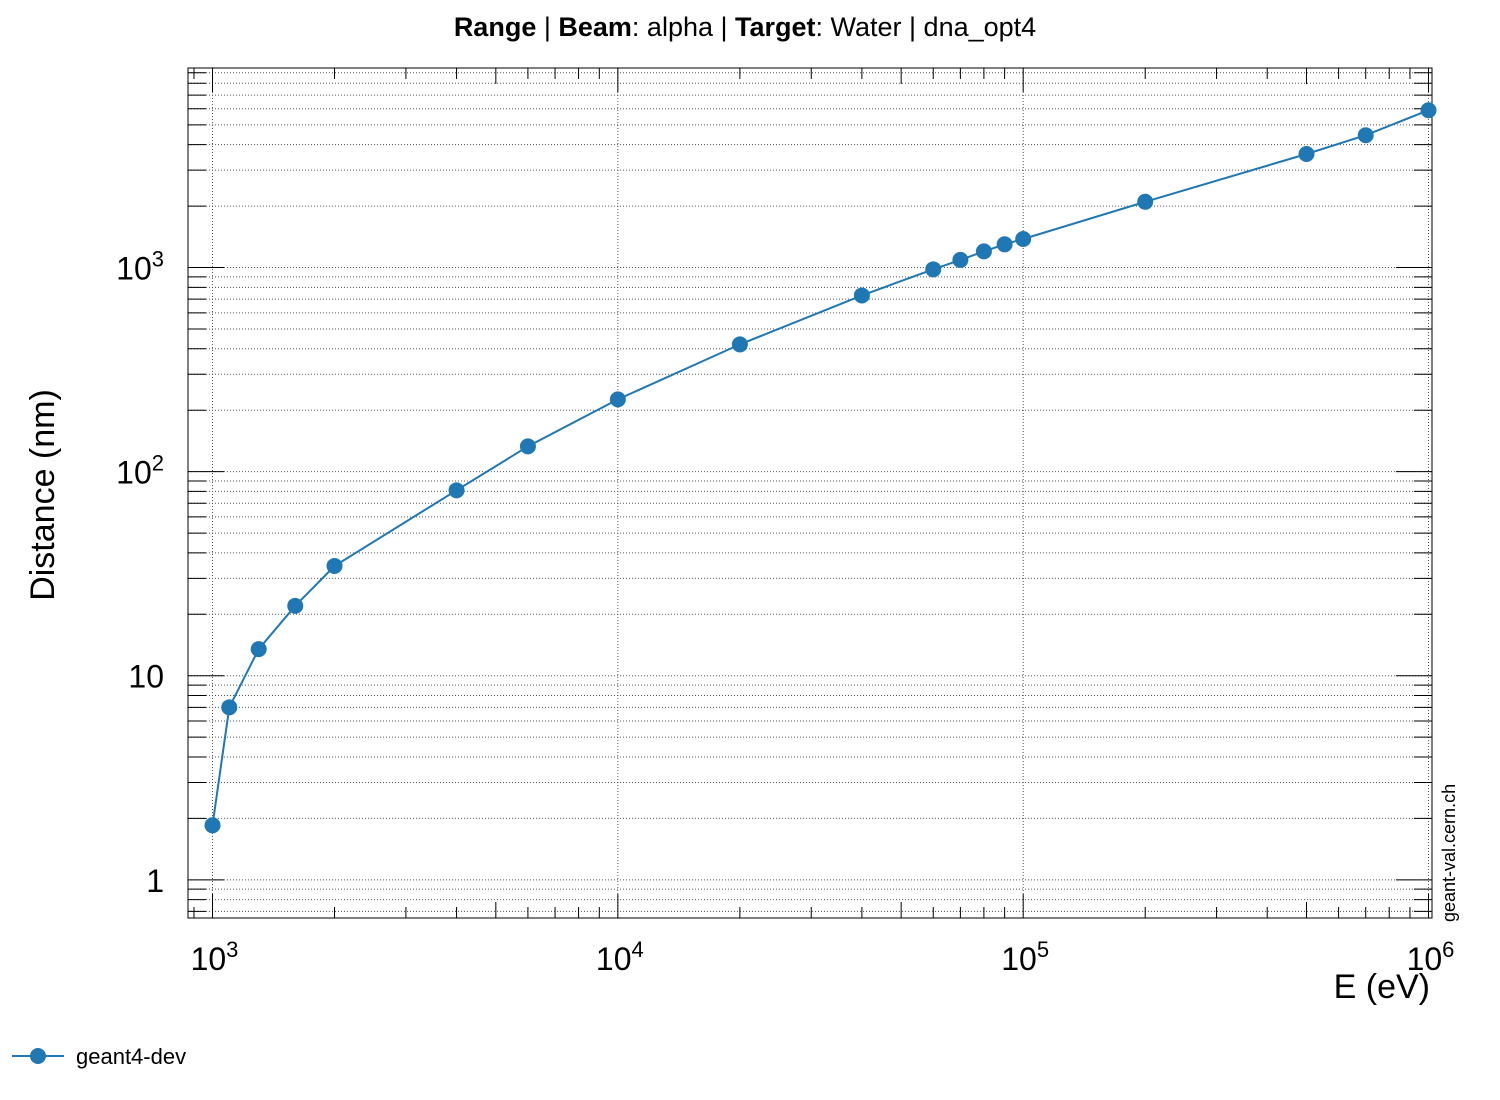  What do you see at coordinates (140, 471) in the screenshot?
I see `y-tick-label: 10²` at bounding box center [140, 471].